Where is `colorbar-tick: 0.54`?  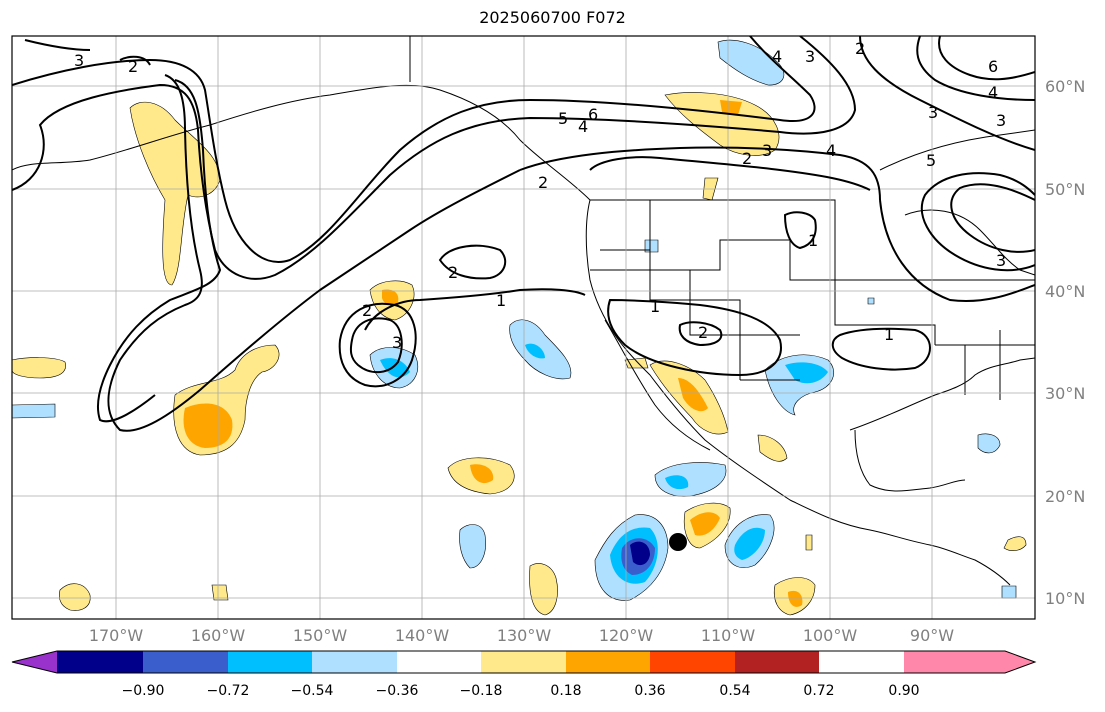
colorbar-tick: 0.54 is located at coordinates (735, 691).